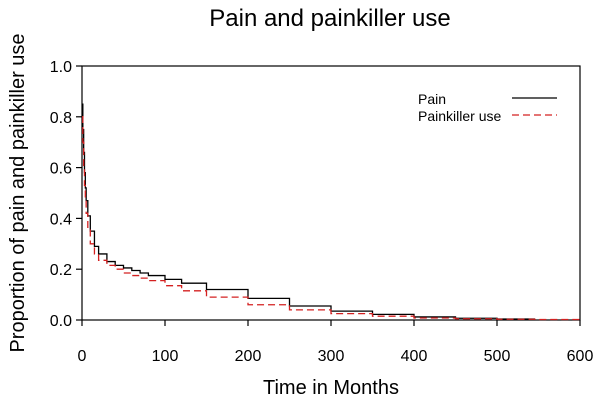 This screenshot has width=598, height=403. I want to click on legend: Pain Painkiller use, so click(487, 107).